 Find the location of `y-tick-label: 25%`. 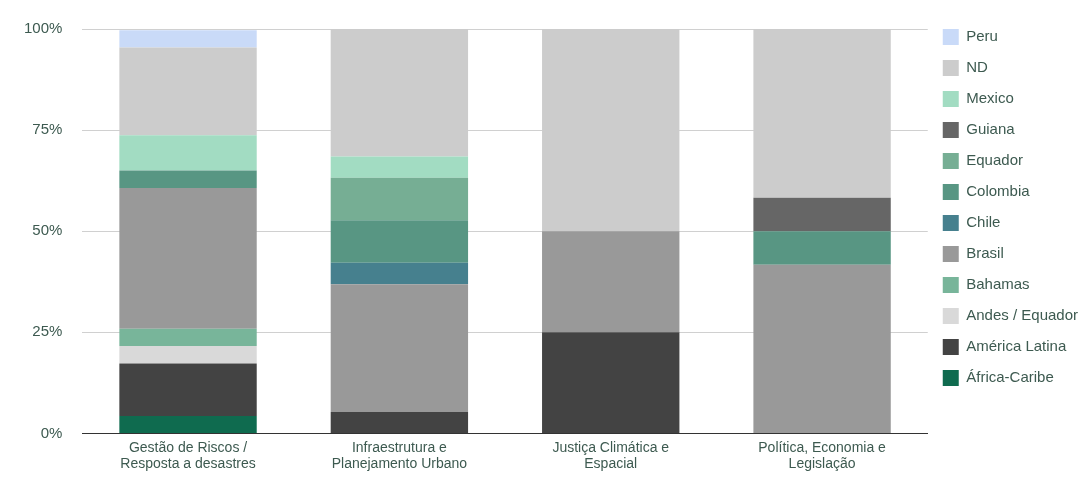

y-tick-label: 25% is located at coordinates (47, 331).